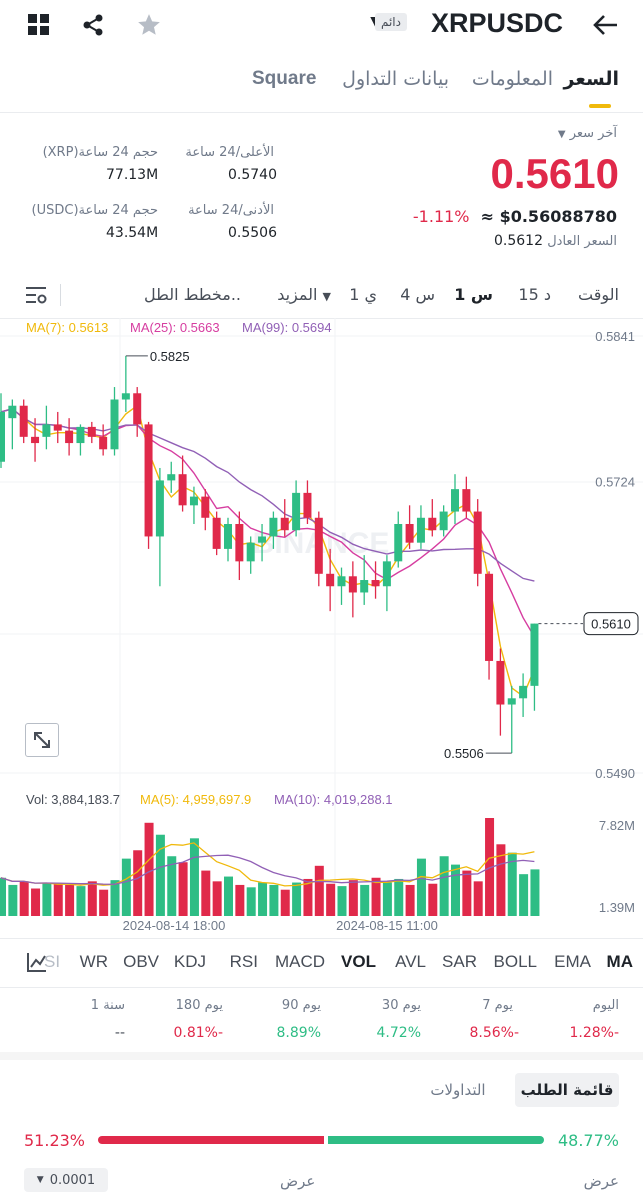 Image resolution: width=643 pixels, height=1200 pixels. What do you see at coordinates (605, 1005) in the screenshot?
I see `perf-label-today: اليوم` at bounding box center [605, 1005].